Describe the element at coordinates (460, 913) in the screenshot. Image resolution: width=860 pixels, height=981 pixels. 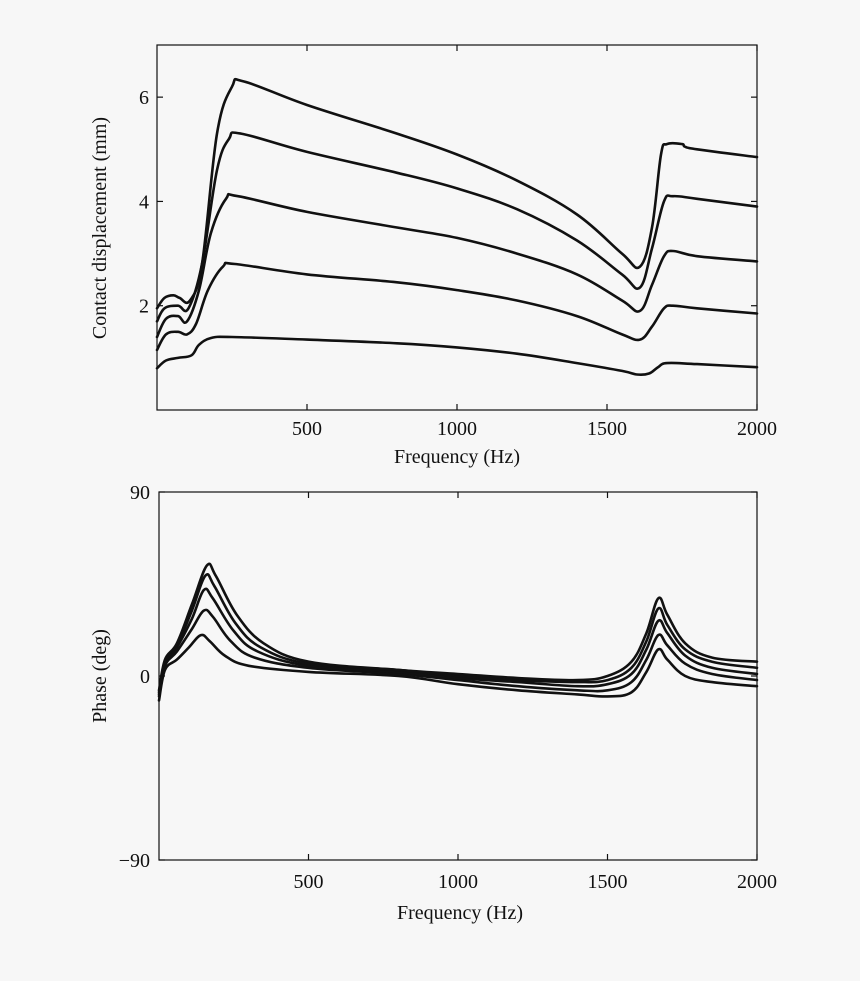
I see `phase-x-axis-label: Frequency (Hz)` at that location.